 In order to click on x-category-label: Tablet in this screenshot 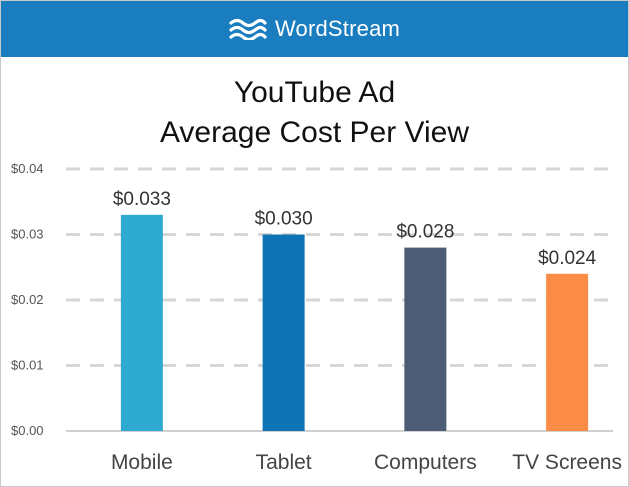, I will do `click(284, 462)`.